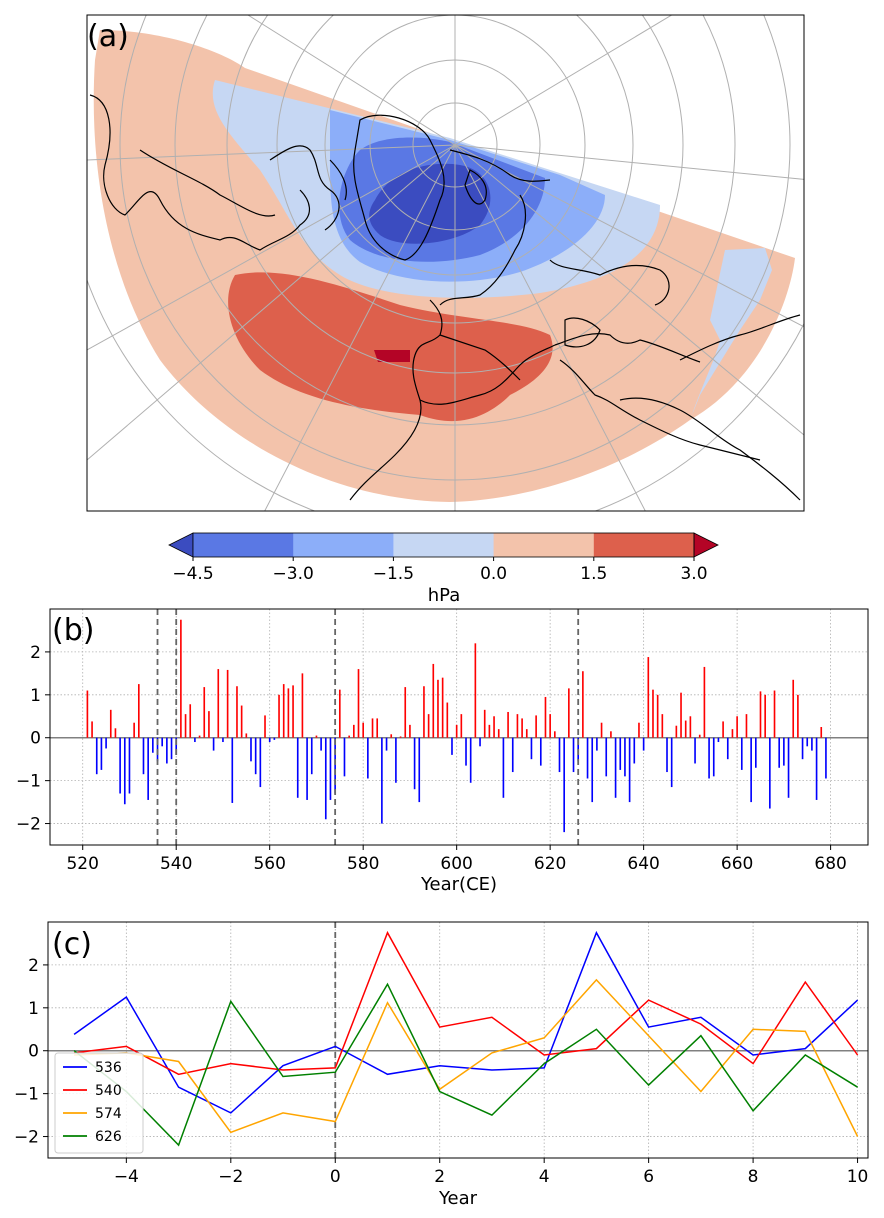 The image size is (884, 1218). What do you see at coordinates (458, 1198) in the screenshot?
I see `x-axis-label-c: Year` at bounding box center [458, 1198].